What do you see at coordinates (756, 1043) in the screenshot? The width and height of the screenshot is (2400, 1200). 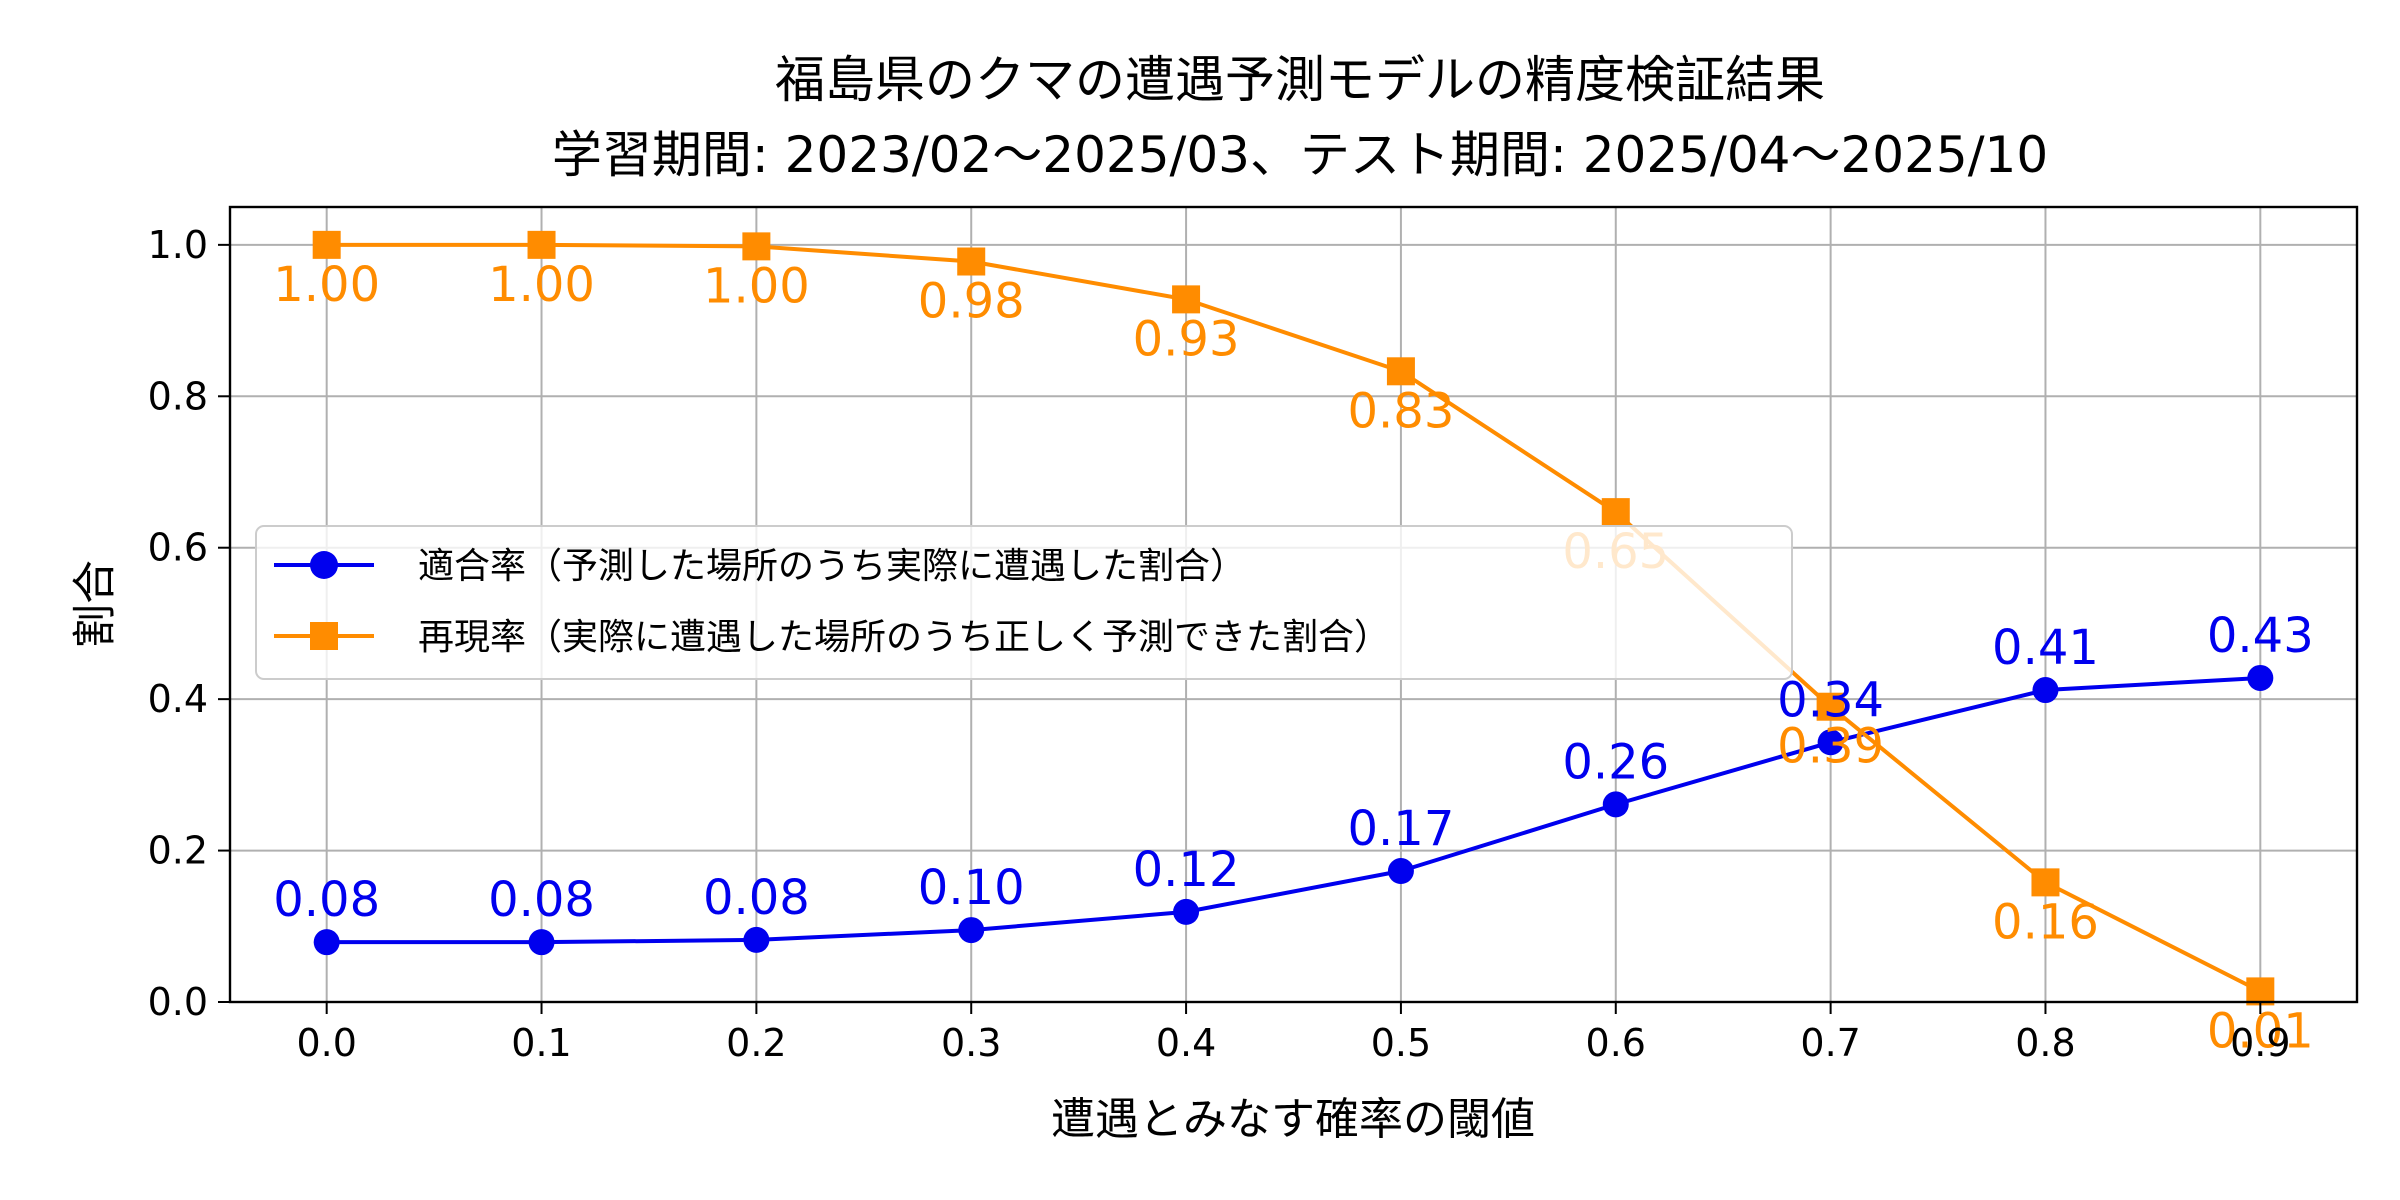 I see `x-tick-label: 0.2` at bounding box center [756, 1043].